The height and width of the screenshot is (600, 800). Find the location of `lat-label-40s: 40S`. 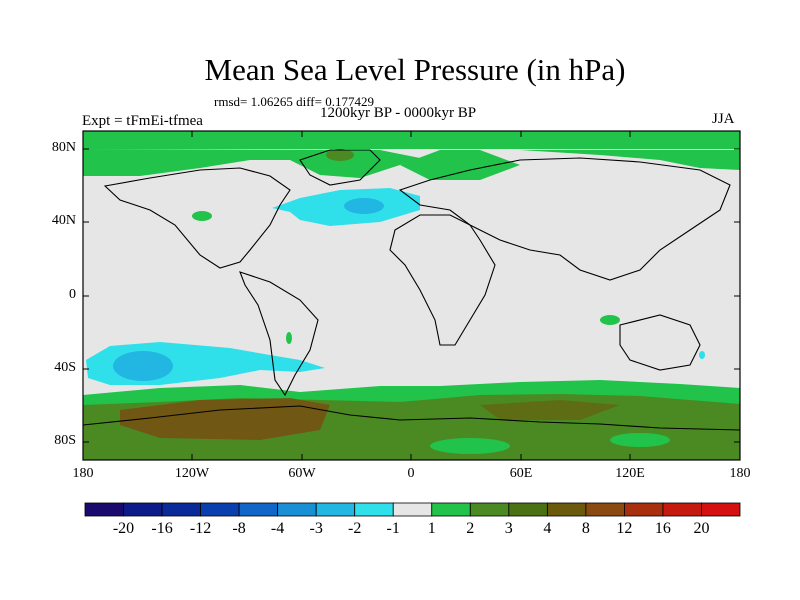

lat-label-40s: 40S is located at coordinates (65, 367).